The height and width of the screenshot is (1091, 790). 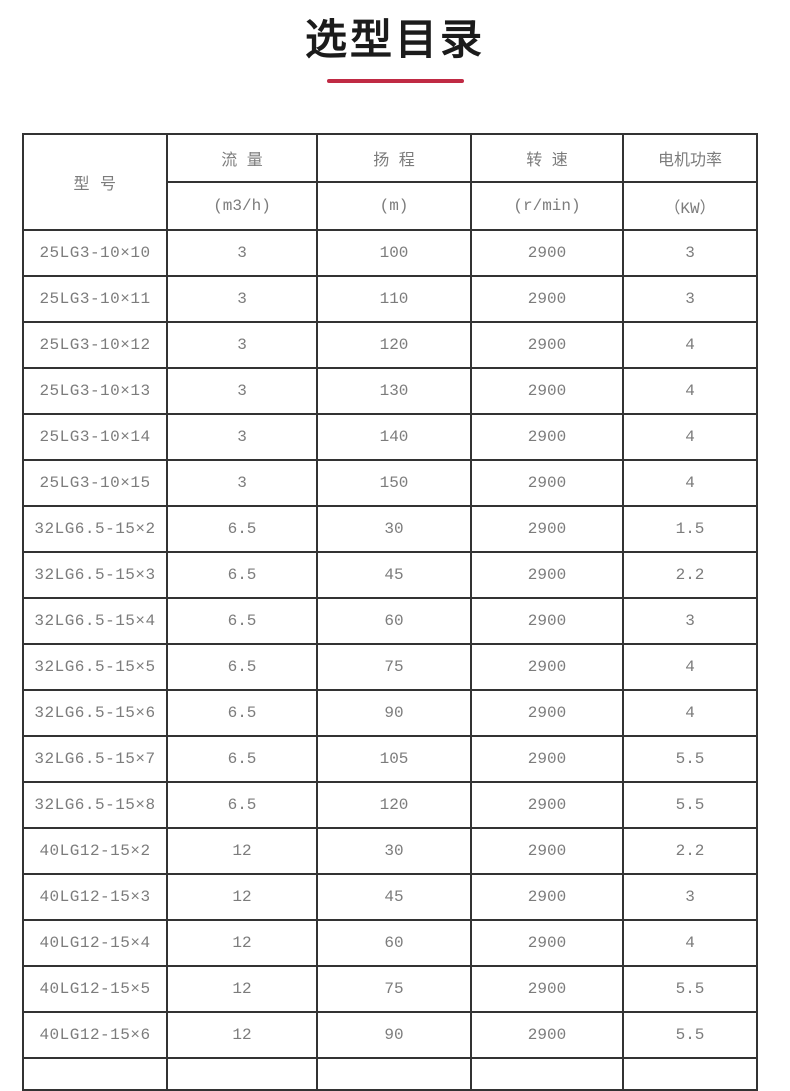 I want to click on value-cell: 100, so click(x=394, y=253).